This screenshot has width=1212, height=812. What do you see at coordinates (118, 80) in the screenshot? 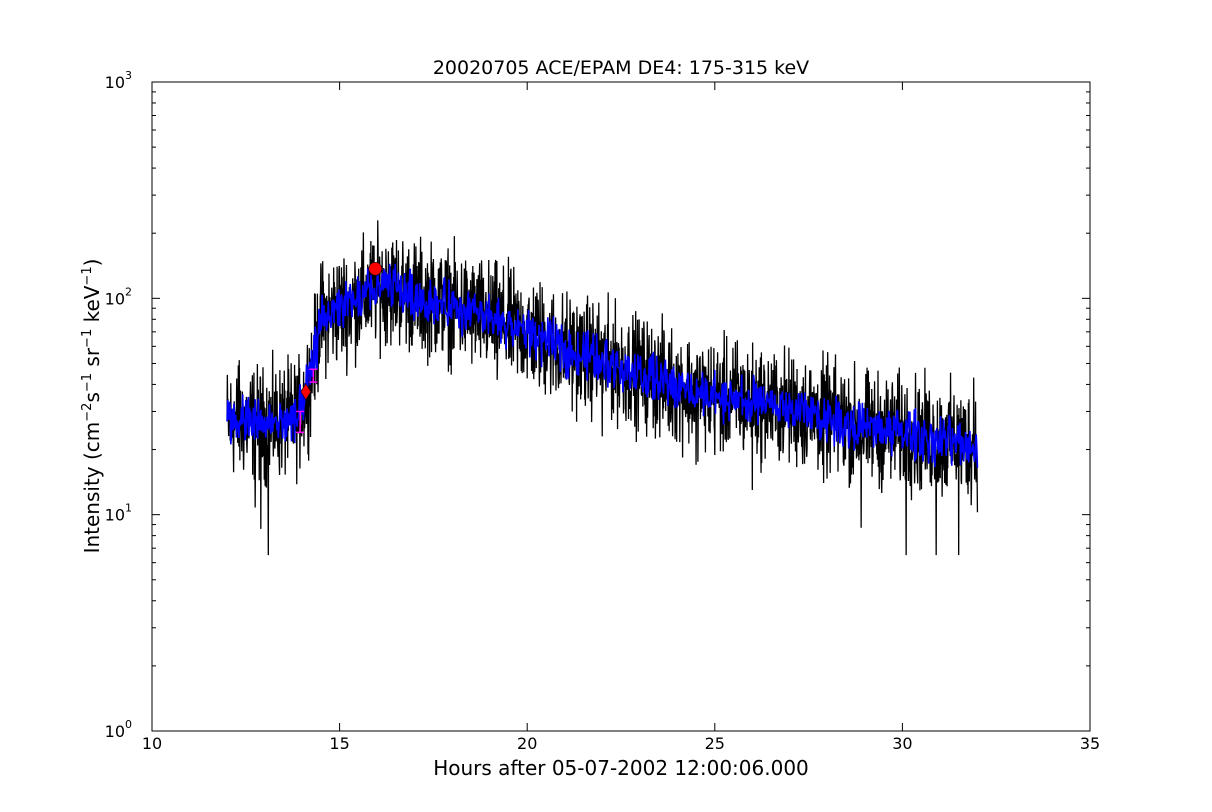
I see `y-tick-label: 10³` at bounding box center [118, 80].